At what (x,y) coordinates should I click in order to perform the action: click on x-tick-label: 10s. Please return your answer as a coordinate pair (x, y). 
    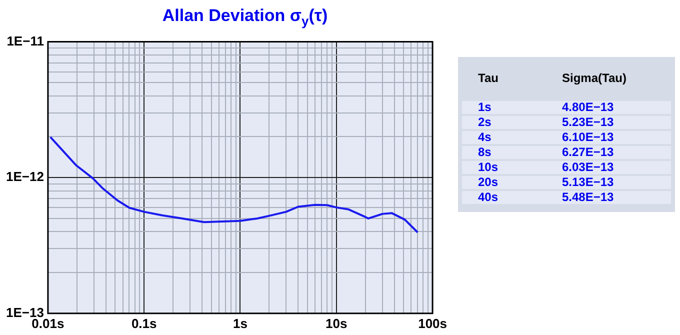
    Looking at the image, I should click on (337, 323).